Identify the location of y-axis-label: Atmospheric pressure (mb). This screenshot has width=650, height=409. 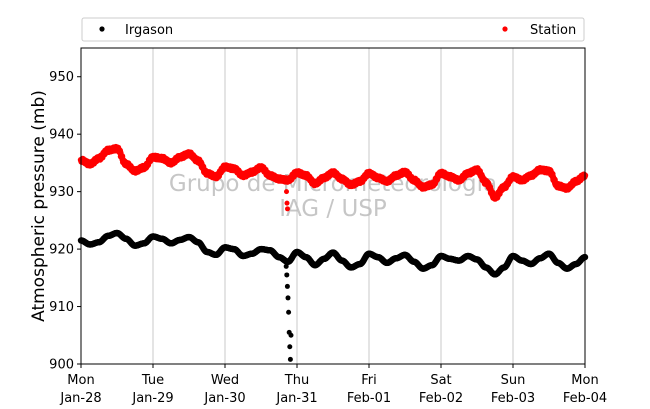
(39, 206).